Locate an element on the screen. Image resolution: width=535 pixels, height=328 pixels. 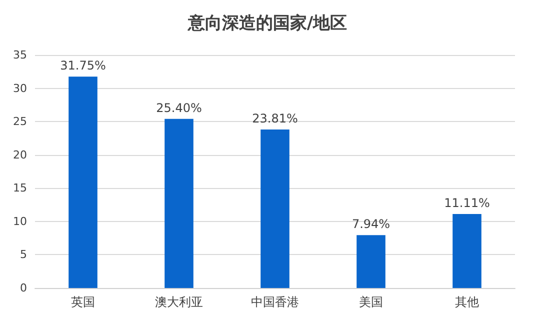
x-tick-label: 中国香港 is located at coordinates (275, 302).